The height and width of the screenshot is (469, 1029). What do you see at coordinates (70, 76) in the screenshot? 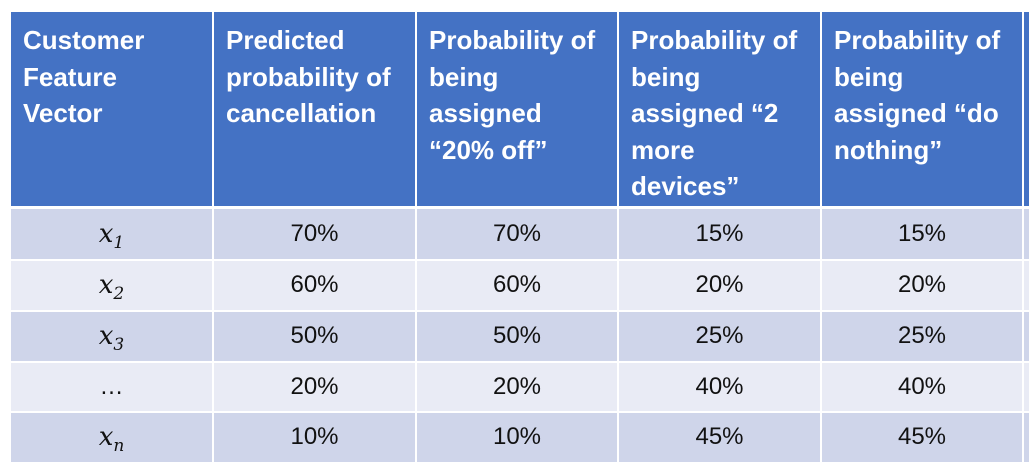
I see `header-line: Feature` at bounding box center [70, 76].